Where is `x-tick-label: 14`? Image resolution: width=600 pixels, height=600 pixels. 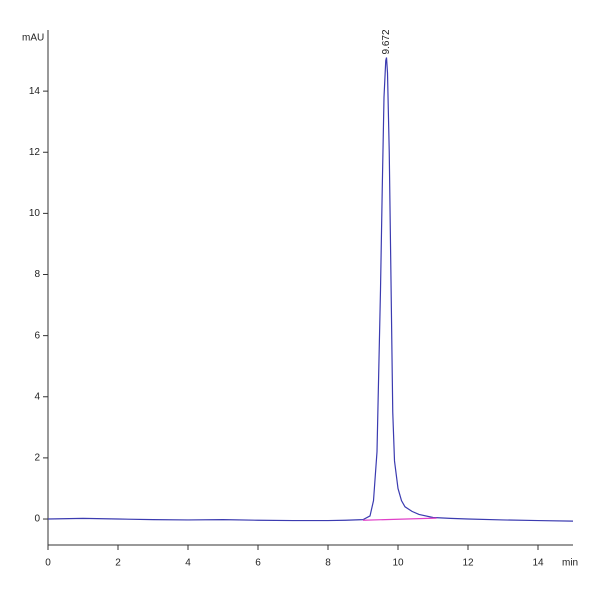 x-tick-label: 14 is located at coordinates (538, 563).